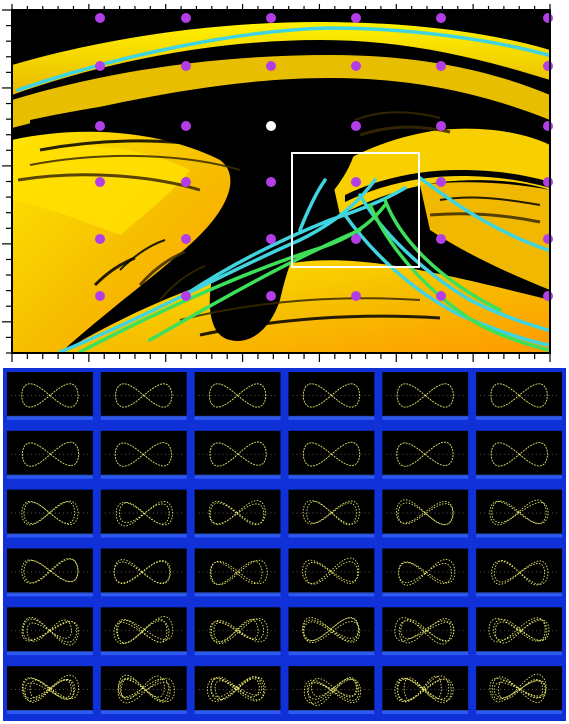  I want to click on upper-basin-stripe, so click(290, 114).